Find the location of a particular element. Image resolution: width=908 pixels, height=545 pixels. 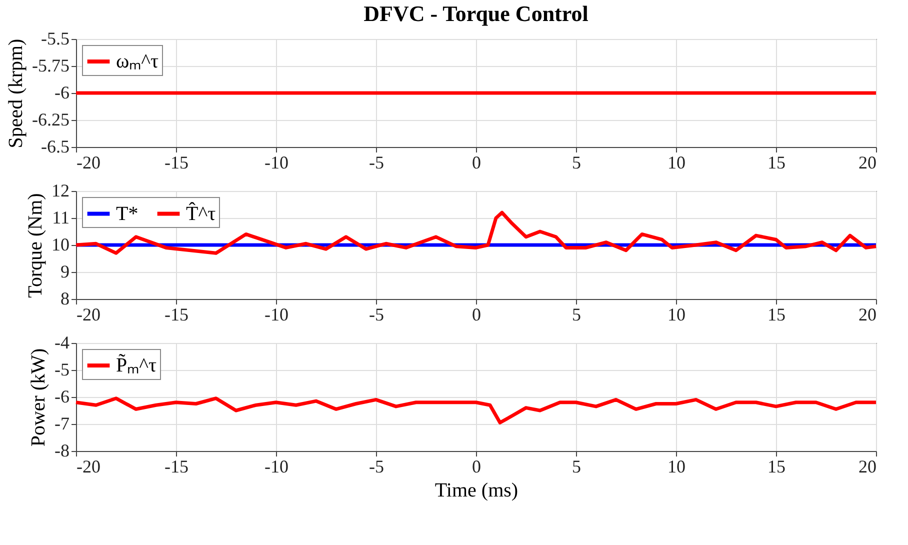

legend-label: T̂^τ is located at coordinates (201, 213).